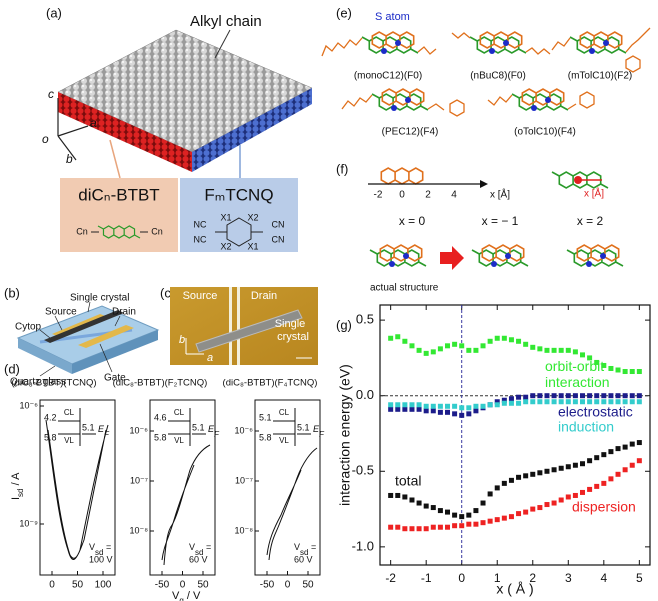 The image size is (658, 601). What do you see at coordinates (514, 589) in the screenshot?
I see `x-axis-label: x ( Å )` at bounding box center [514, 589].